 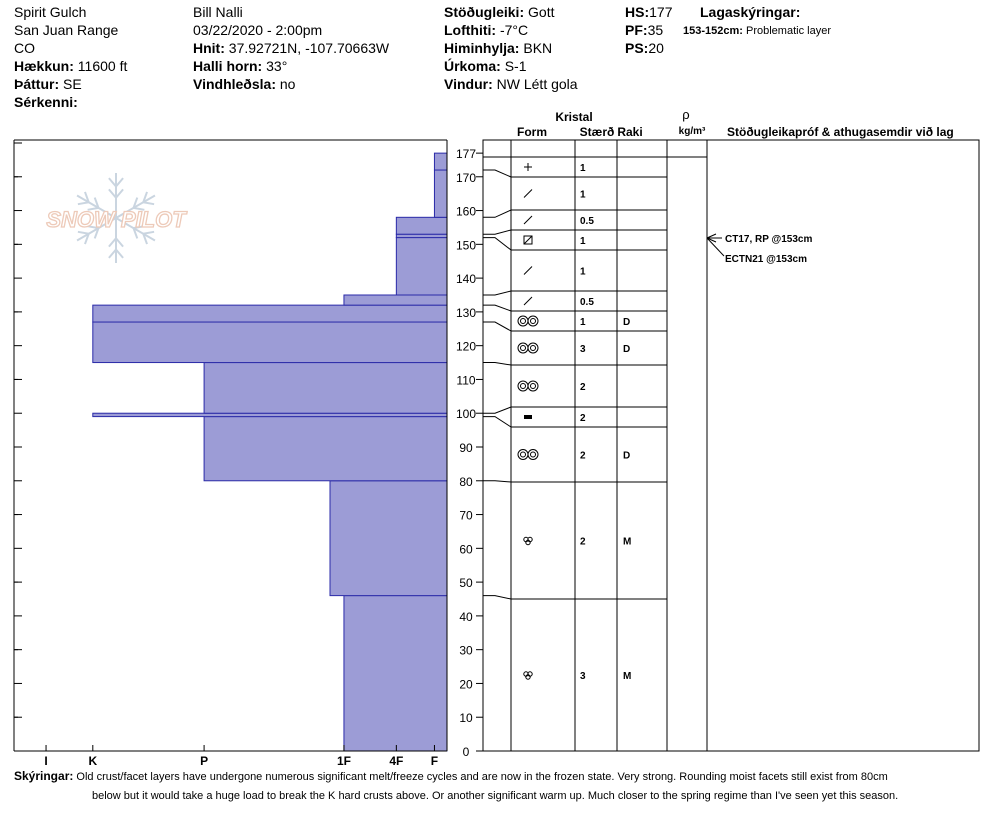 What do you see at coordinates (514, 30) in the screenshot?
I see `airtemp-value: -7°C` at bounding box center [514, 30].